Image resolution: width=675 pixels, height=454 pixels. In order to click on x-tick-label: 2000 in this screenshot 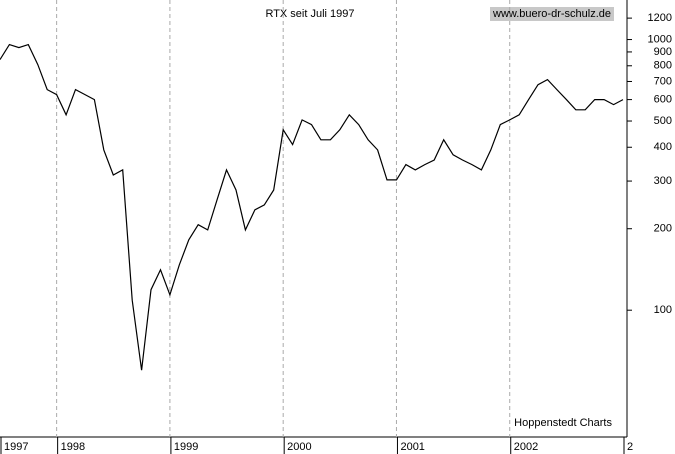, I will do `click(299, 447)`.